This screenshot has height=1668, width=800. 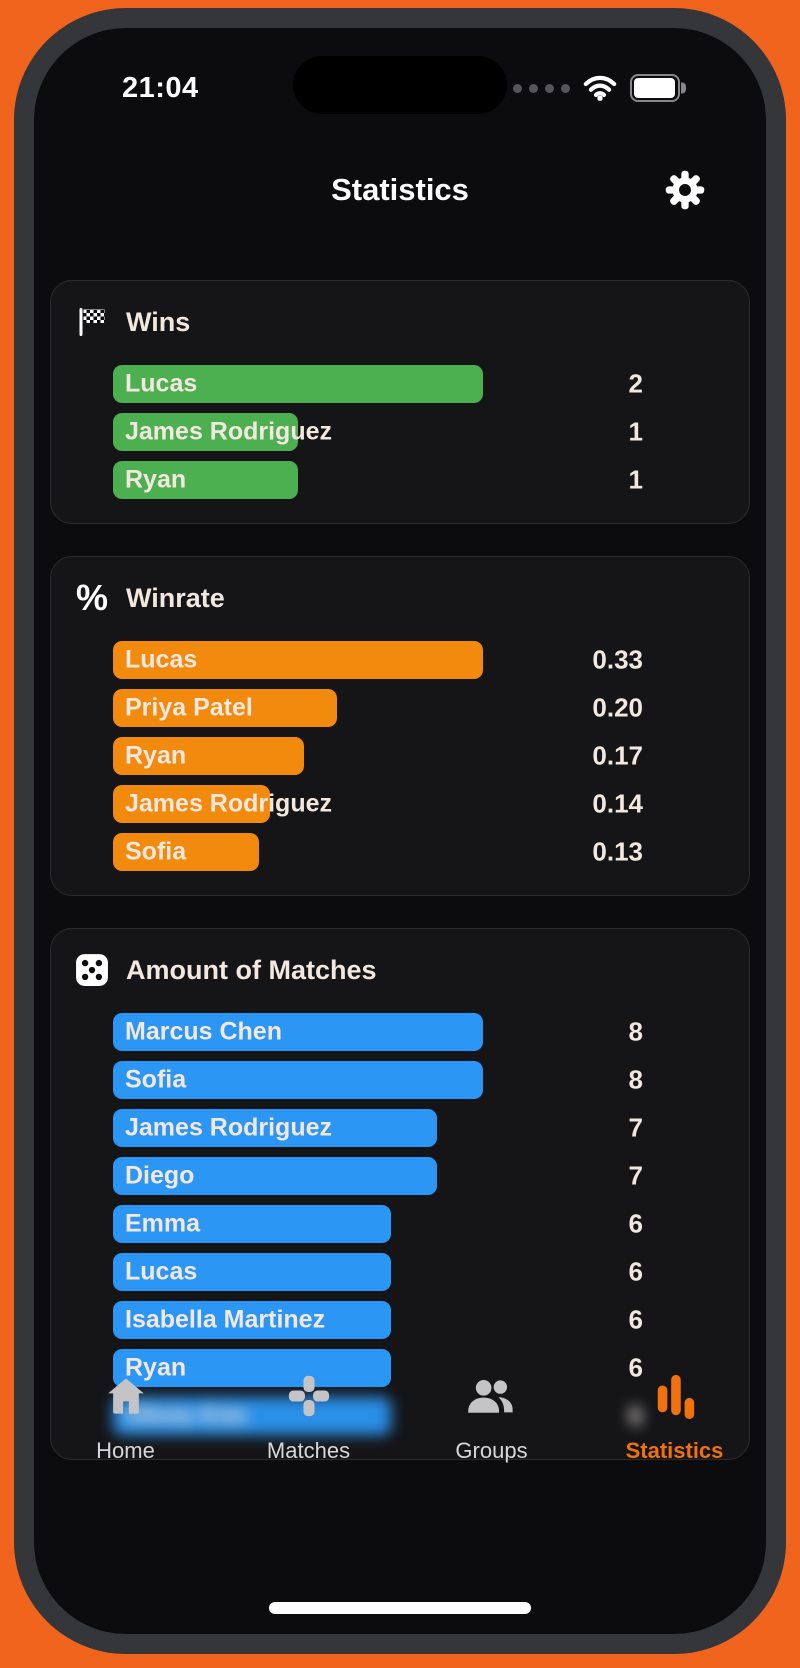 What do you see at coordinates (492, 1396) in the screenshot?
I see `groups-icon` at bounding box center [492, 1396].